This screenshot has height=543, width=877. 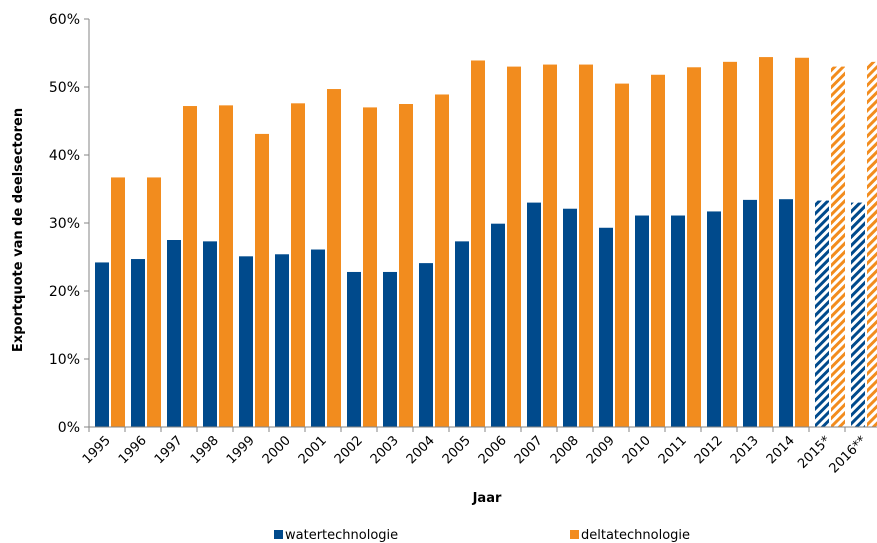 I want to click on legend-label-deltatechnologie: deltatechnologie, so click(x=635, y=535).